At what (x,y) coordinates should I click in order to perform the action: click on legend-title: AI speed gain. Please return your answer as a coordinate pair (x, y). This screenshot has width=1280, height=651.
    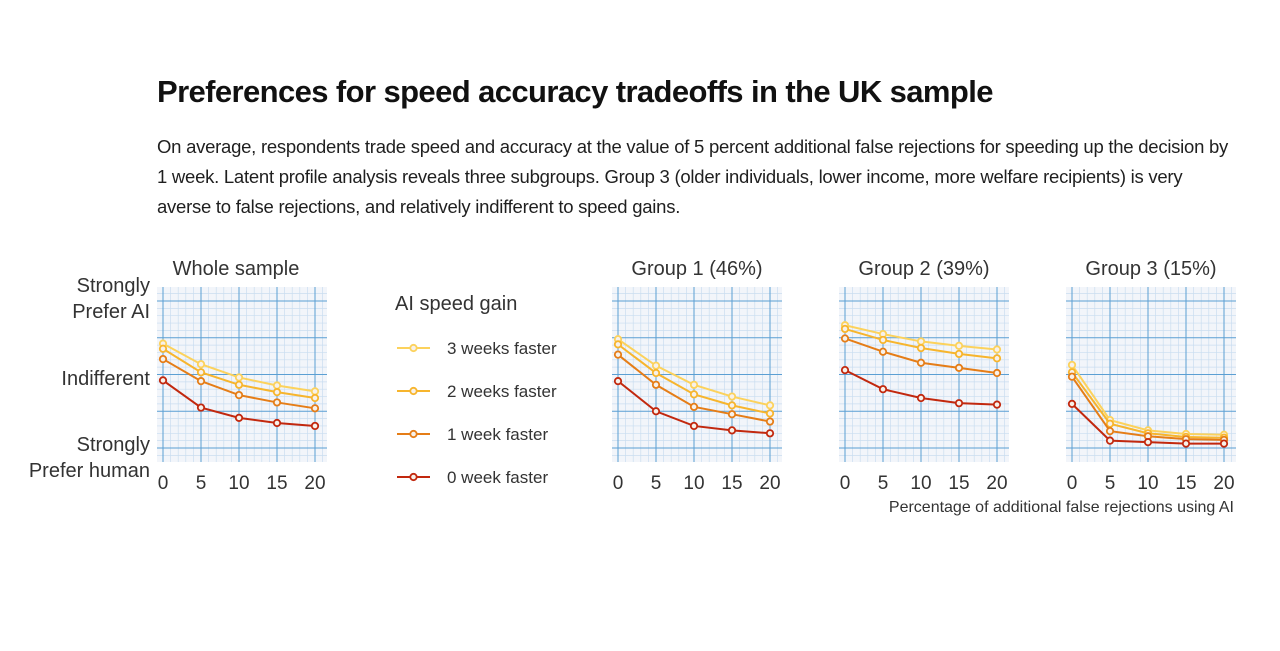
    Looking at the image, I should click on (456, 304).